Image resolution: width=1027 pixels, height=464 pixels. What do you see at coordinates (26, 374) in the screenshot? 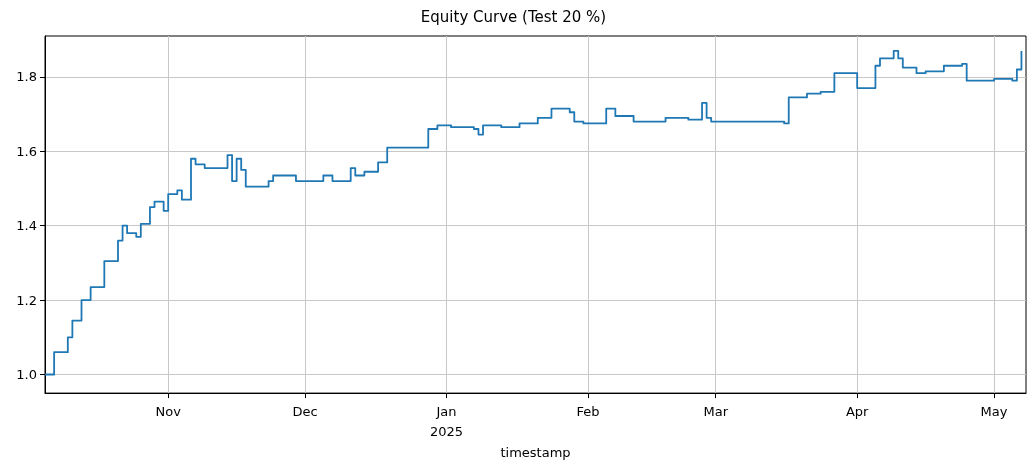
I see `y-tick-label: 1.0` at bounding box center [26, 374].